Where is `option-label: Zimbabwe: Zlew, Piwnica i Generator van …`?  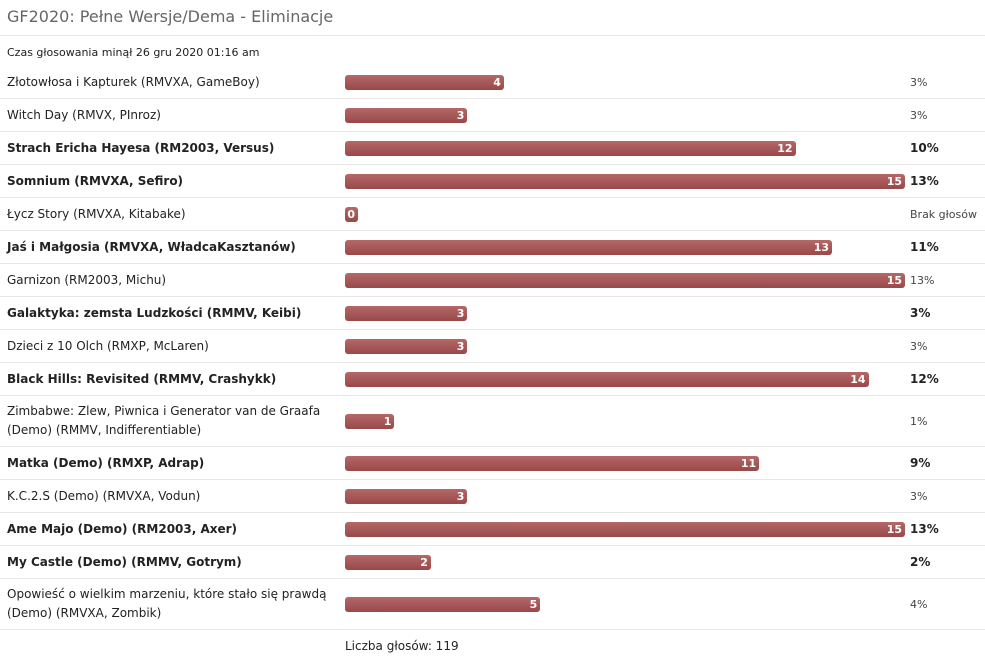
option-label: Zimbabwe: Zlew, Piwnica i Generator van … is located at coordinates (164, 420).